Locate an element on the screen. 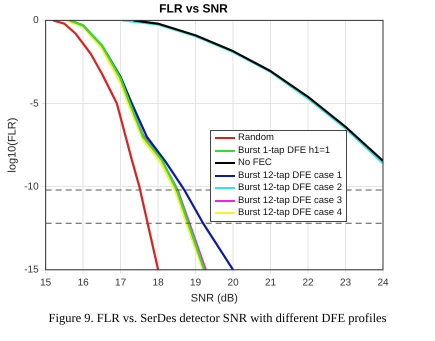  x-tick-label: 21 is located at coordinates (270, 283).